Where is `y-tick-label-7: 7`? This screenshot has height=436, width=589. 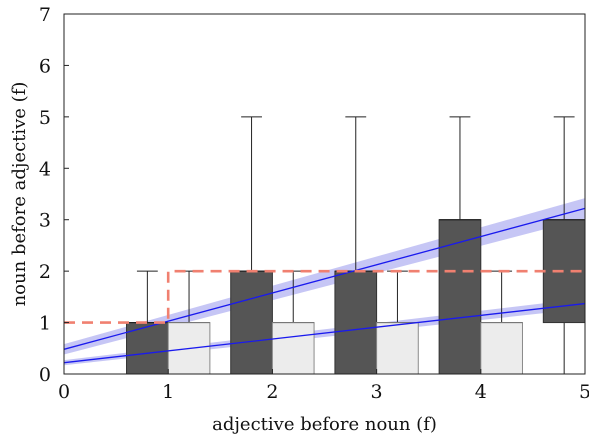 y-tick-label-7: 7 is located at coordinates (45, 15).